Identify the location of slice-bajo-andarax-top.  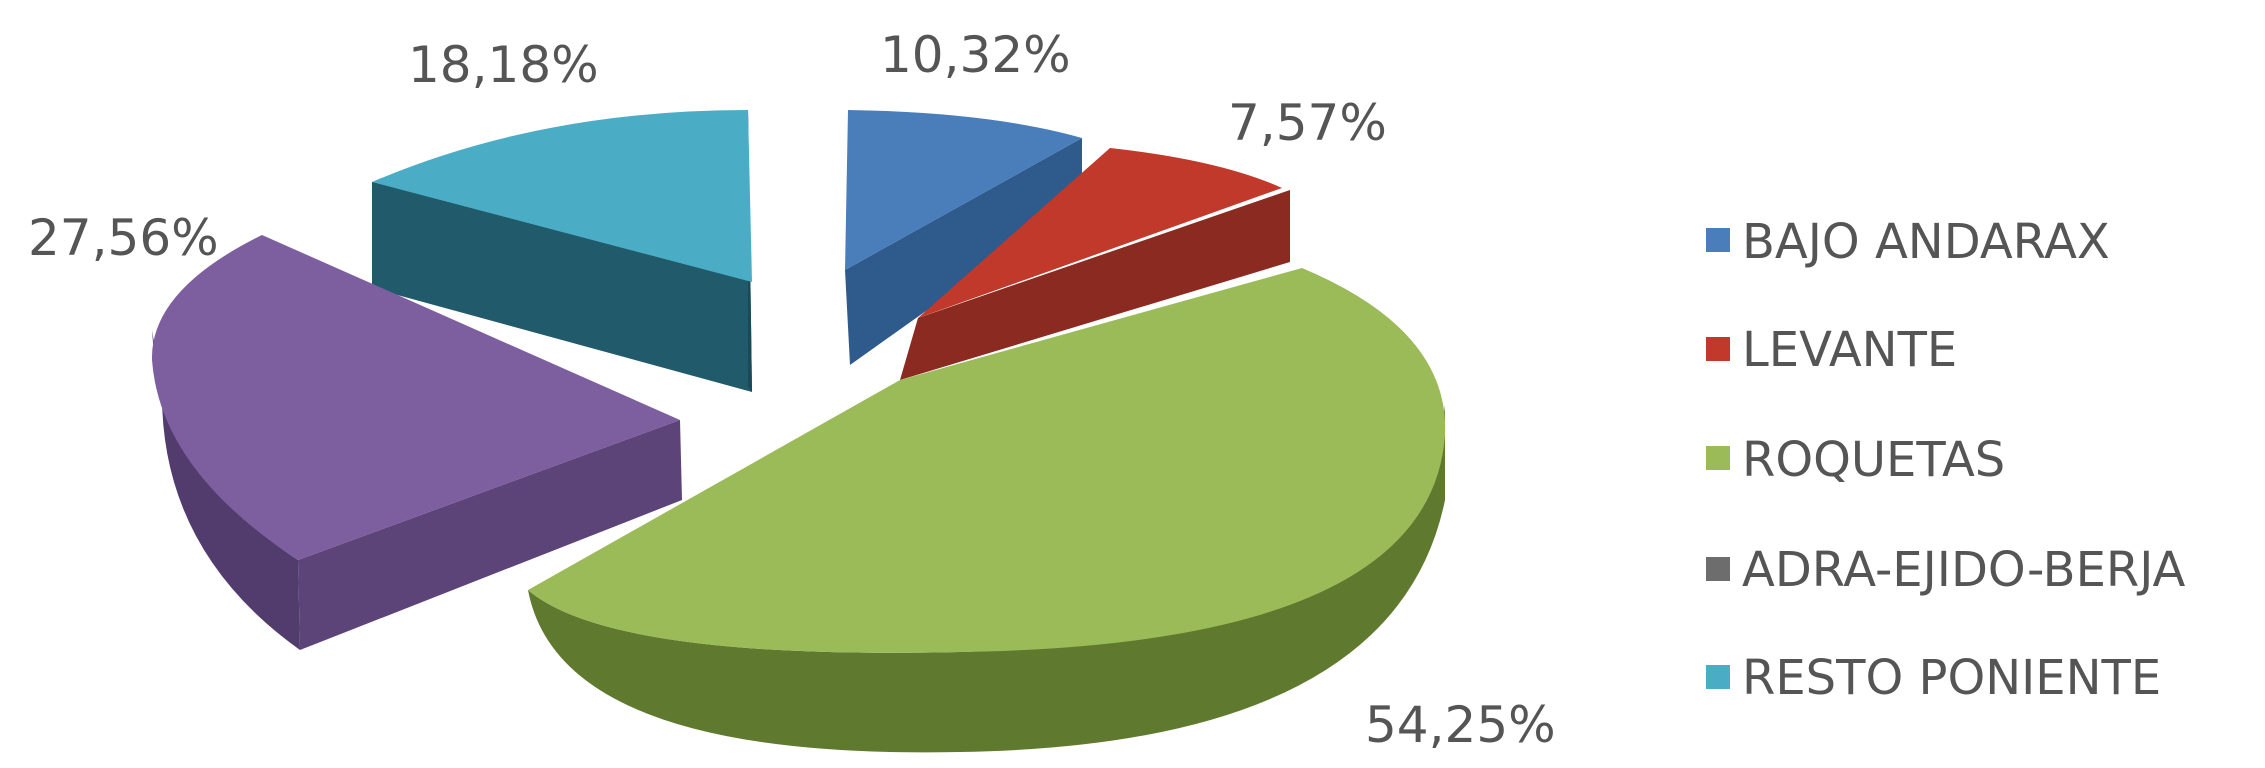
(963, 190).